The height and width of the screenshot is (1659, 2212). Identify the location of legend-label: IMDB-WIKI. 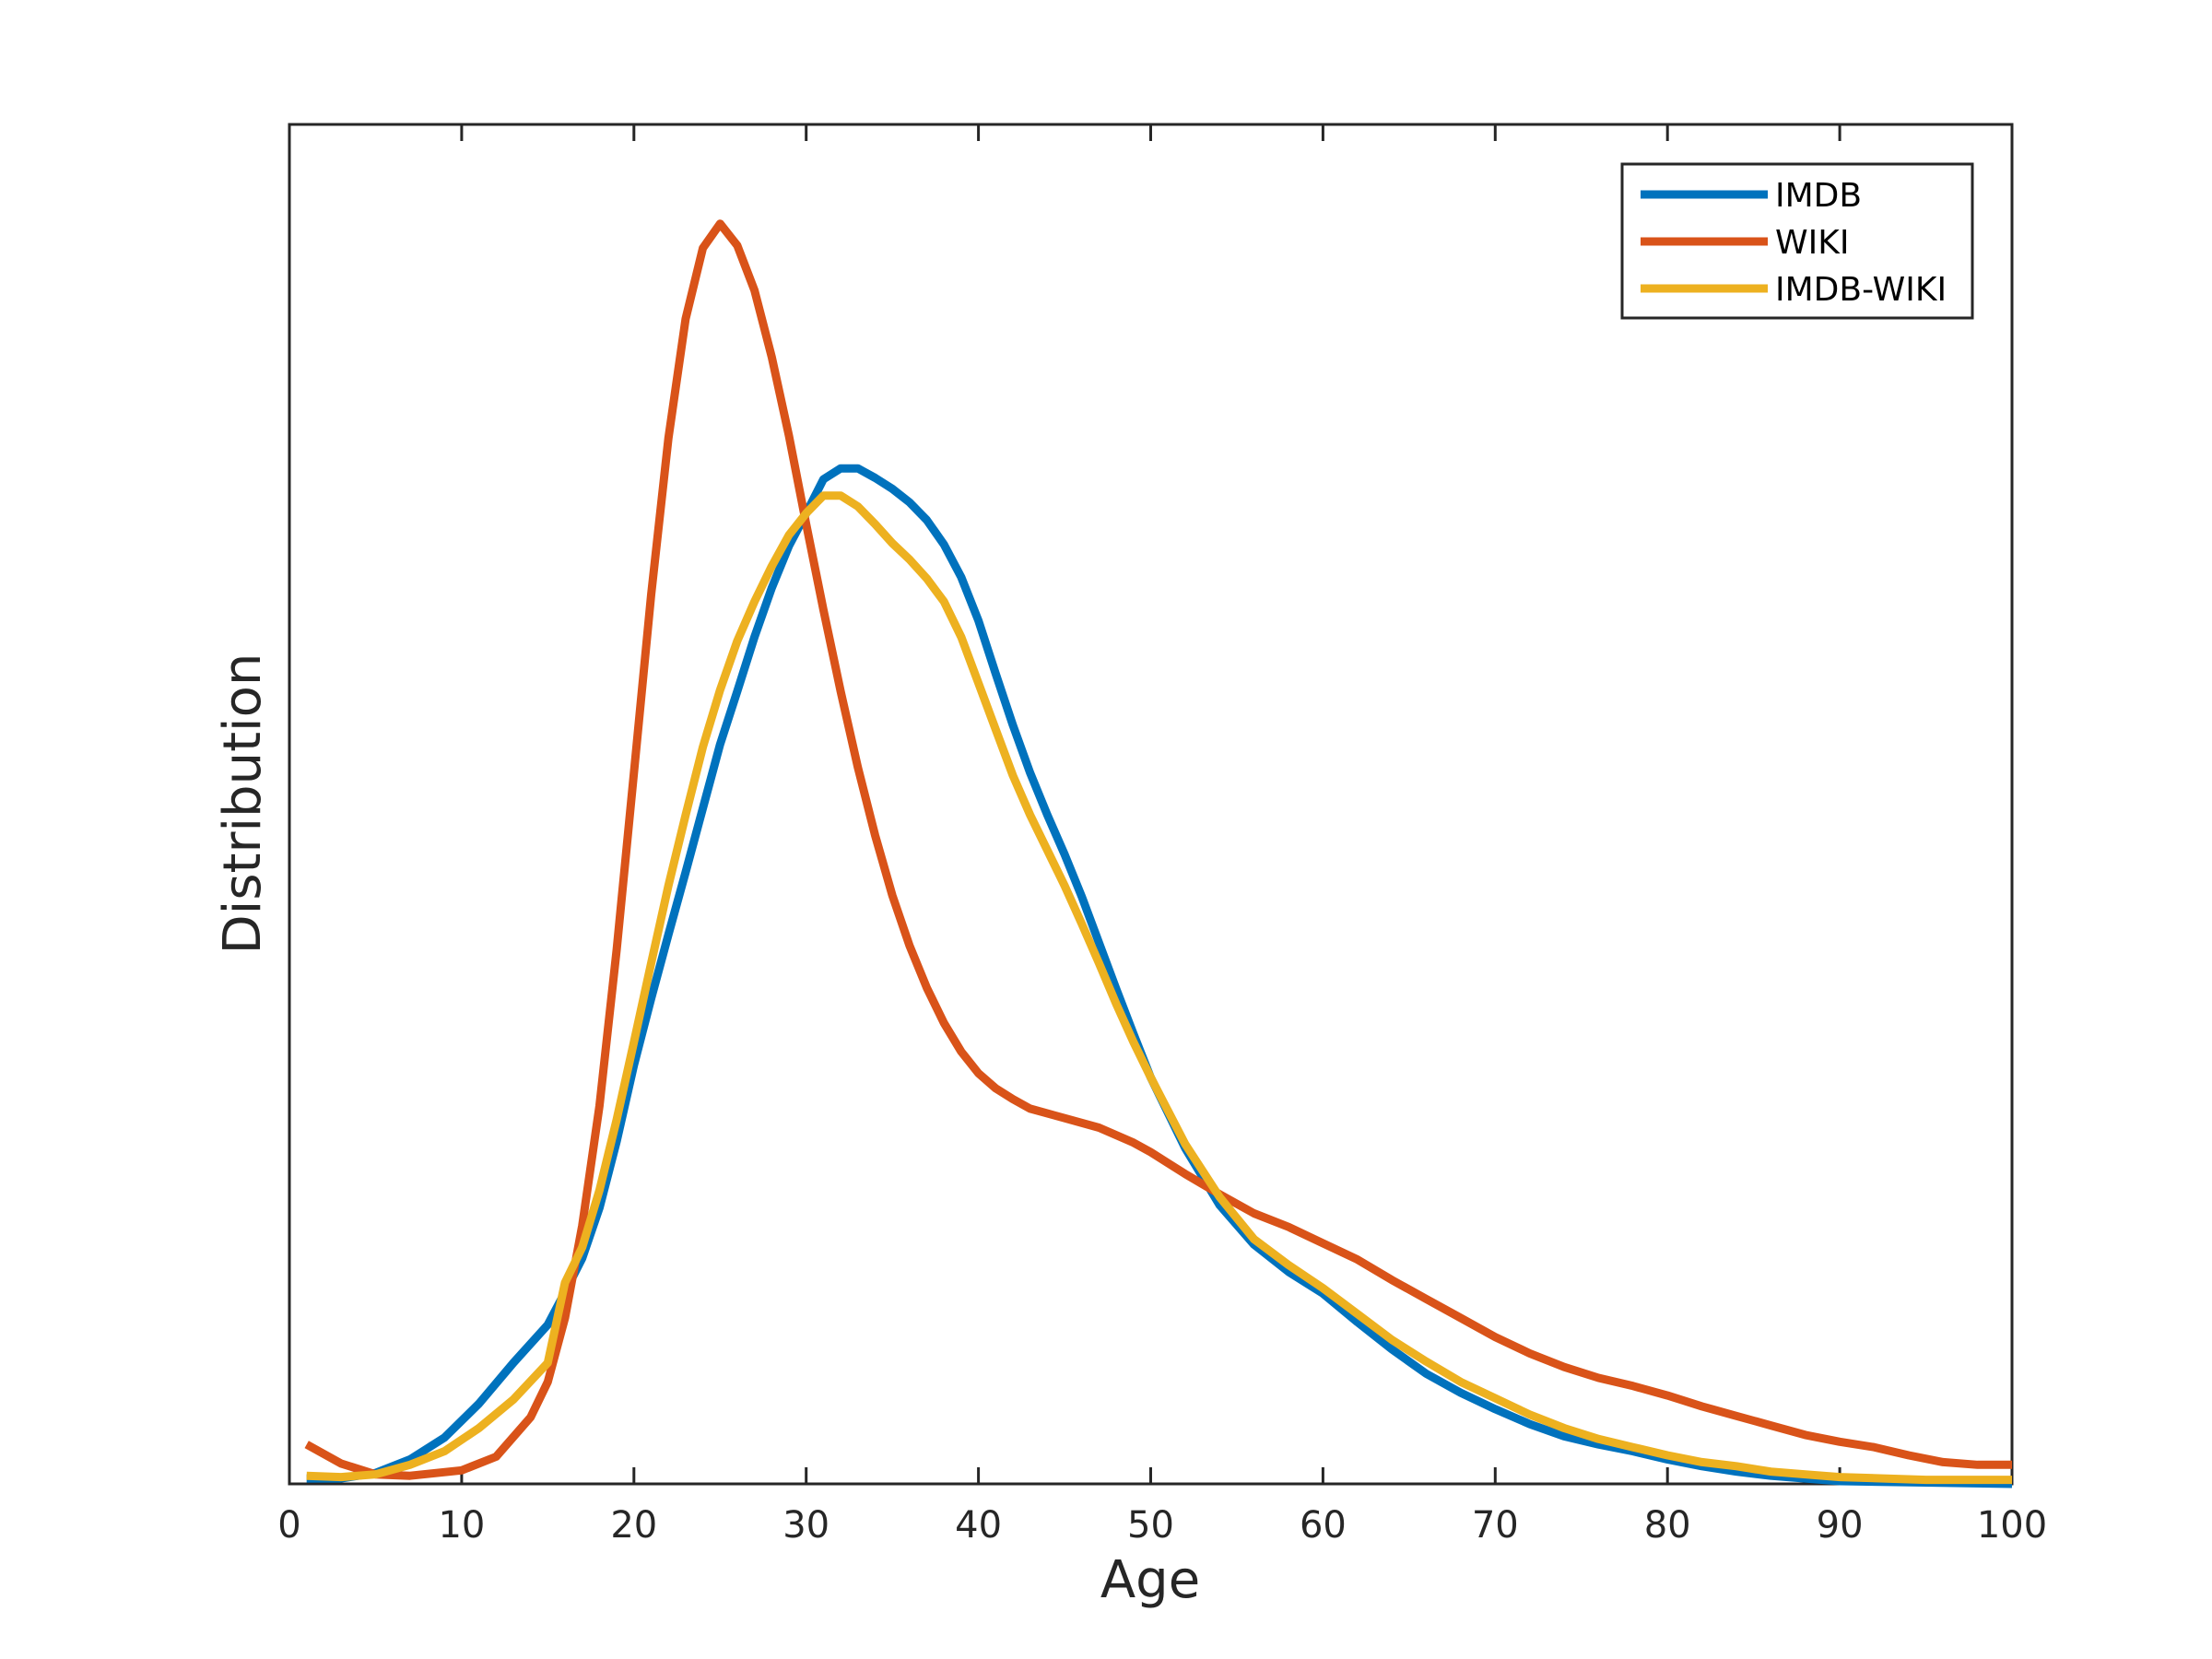
(1861, 290).